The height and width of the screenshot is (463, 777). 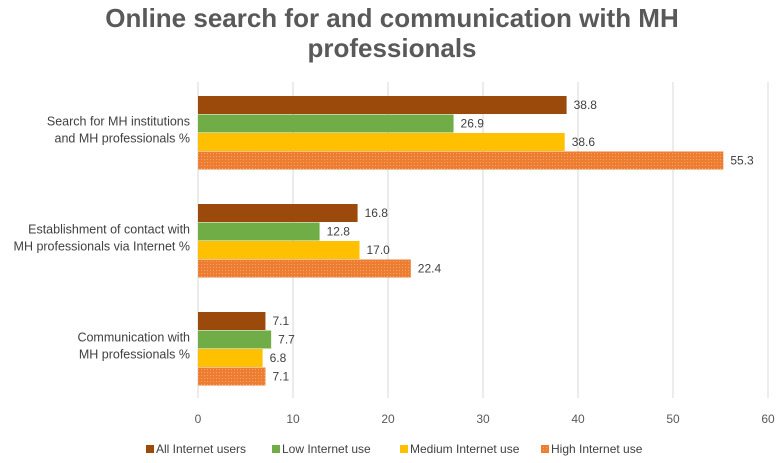 I want to click on x-tick-label: 40, so click(x=578, y=419).